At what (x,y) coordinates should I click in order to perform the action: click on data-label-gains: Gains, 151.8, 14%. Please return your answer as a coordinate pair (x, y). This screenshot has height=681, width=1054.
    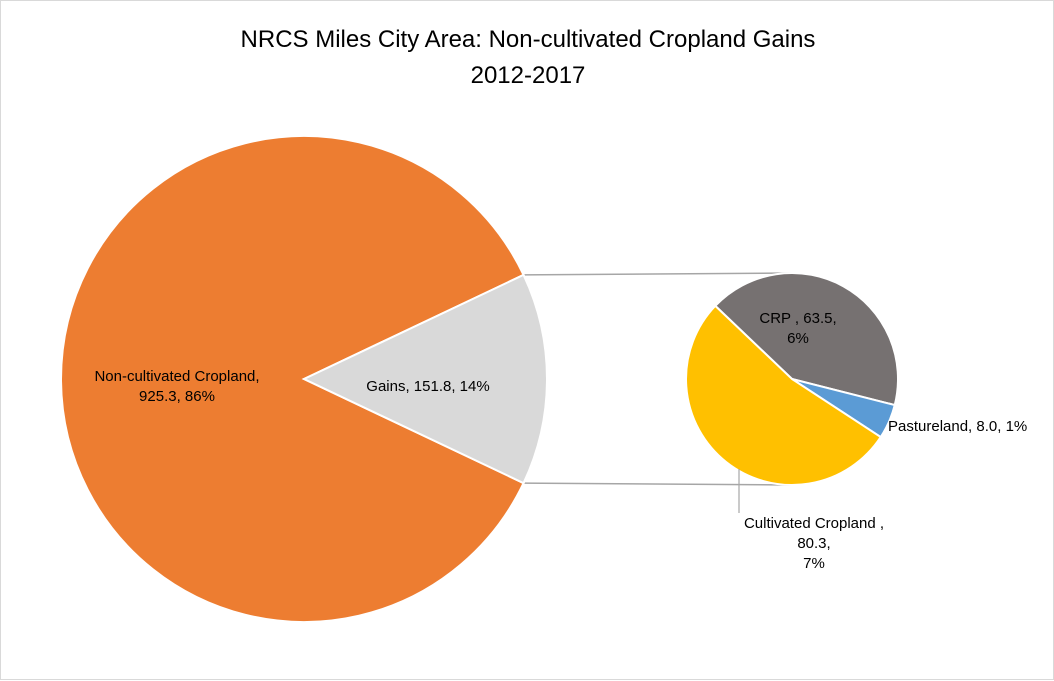
    Looking at the image, I should click on (427, 386).